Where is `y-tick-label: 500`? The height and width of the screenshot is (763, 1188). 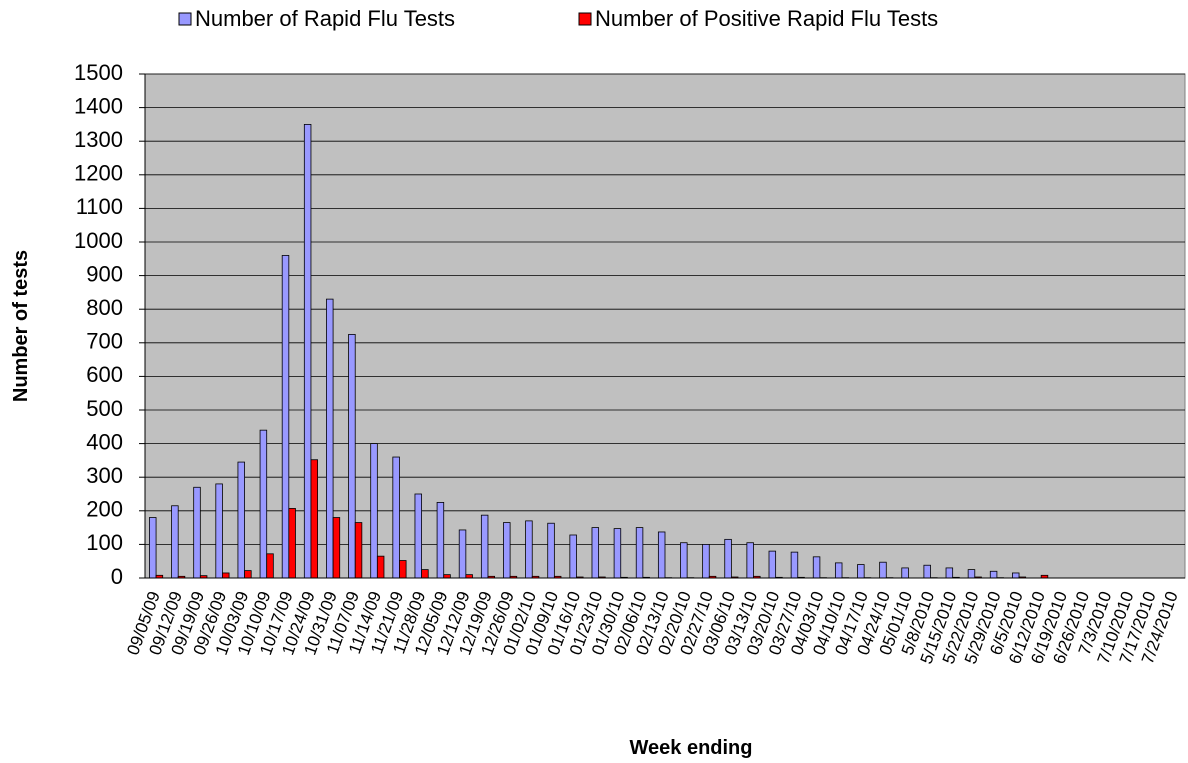 y-tick-label: 500 is located at coordinates (104, 408).